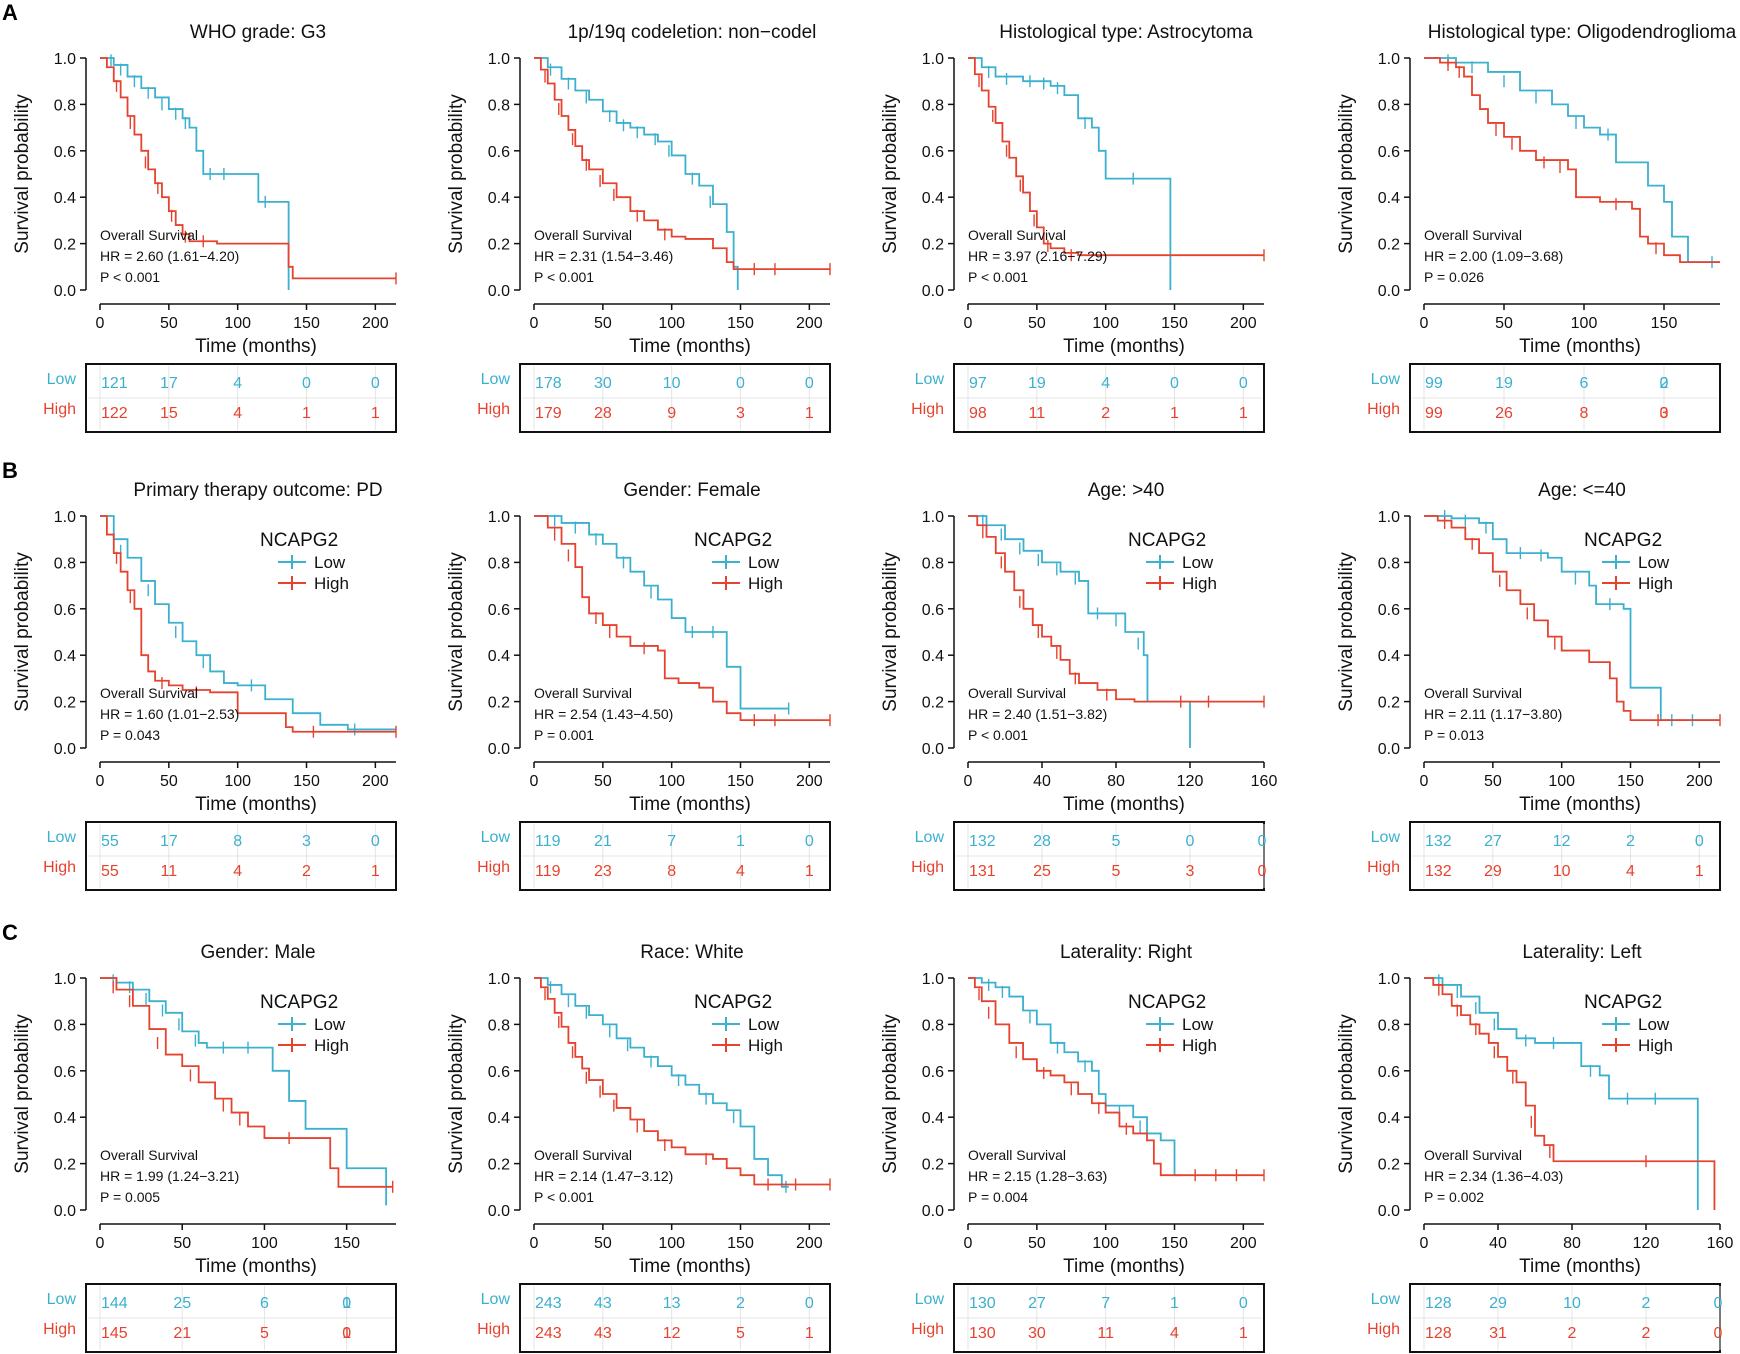 This screenshot has height=1354, width=1740. Describe the element at coordinates (1584, 383) in the screenshot. I see `risk-count-low: 6` at that location.